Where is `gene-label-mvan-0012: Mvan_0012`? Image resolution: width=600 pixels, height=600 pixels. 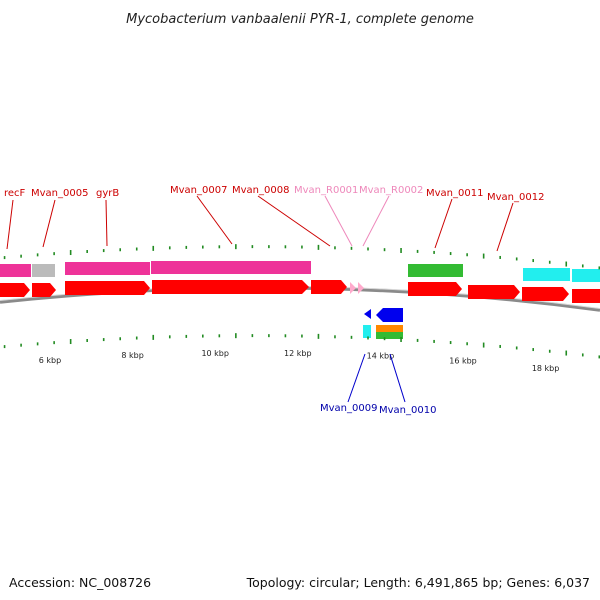 gene-label-mvan-0012: Mvan_0012 is located at coordinates (515, 197).